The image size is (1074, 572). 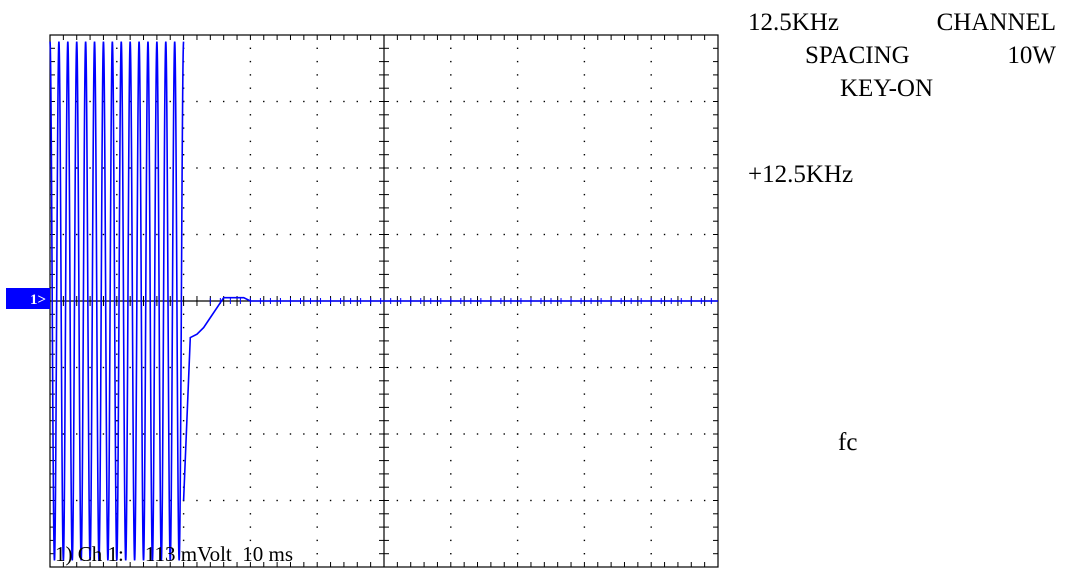 I want to click on title-line-2-left: SPACING, so click(x=857, y=55).